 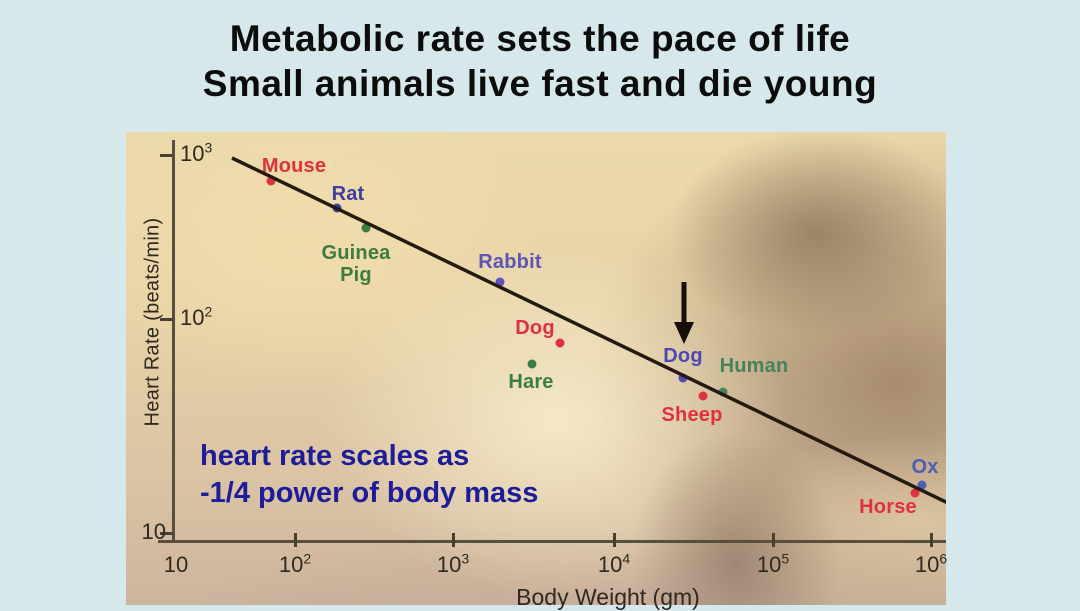 I want to click on data-point-guinea-pig, so click(x=366, y=228).